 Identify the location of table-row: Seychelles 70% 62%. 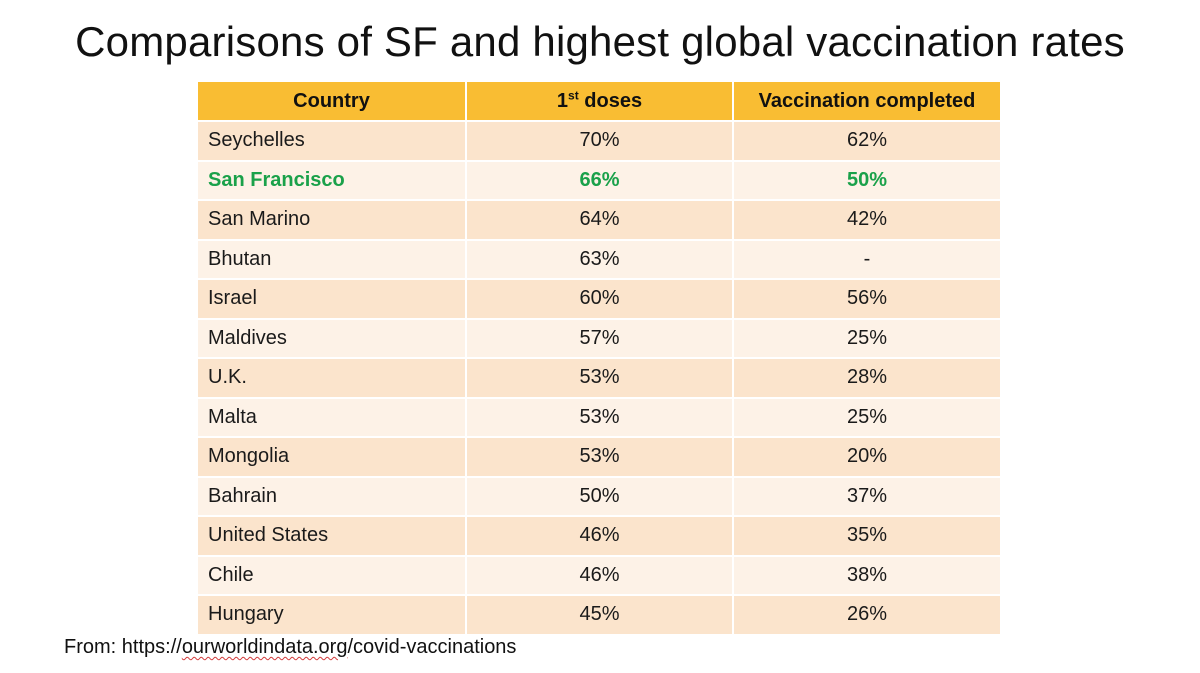
(599, 140).